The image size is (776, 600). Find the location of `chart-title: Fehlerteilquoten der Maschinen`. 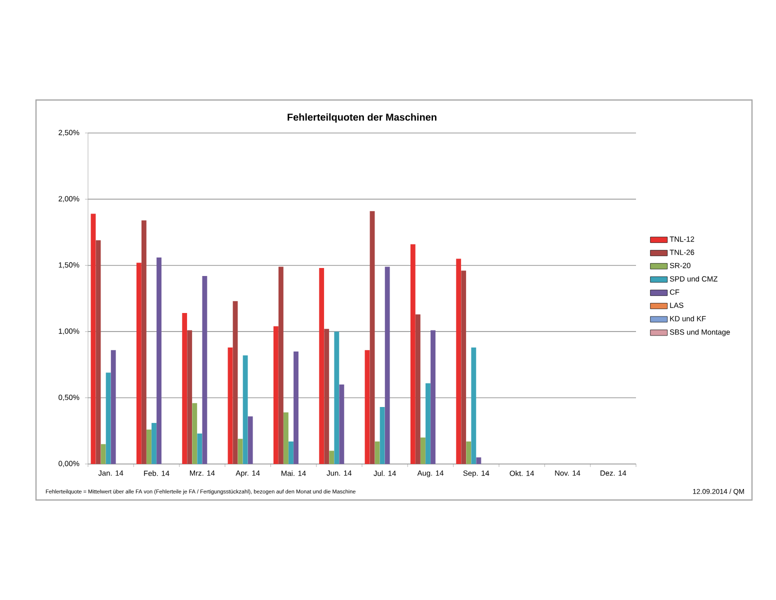

chart-title: Fehlerteilquoten der Maschinen is located at coordinates (362, 118).